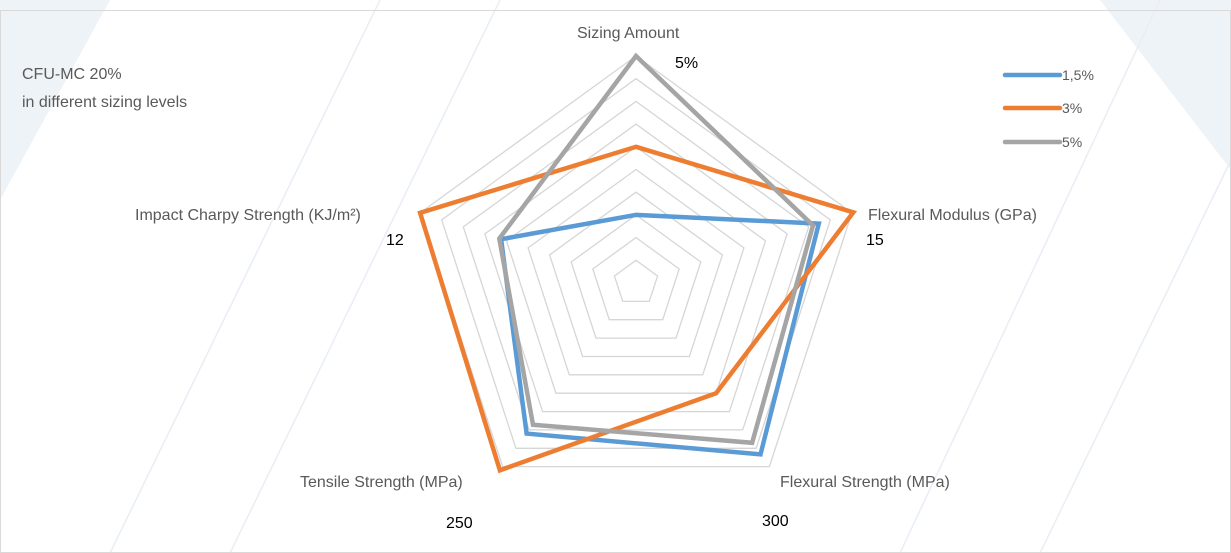 The image size is (1231, 553). What do you see at coordinates (875, 240) in the screenshot?
I see `axis-max-flexural-modulus: 15` at bounding box center [875, 240].